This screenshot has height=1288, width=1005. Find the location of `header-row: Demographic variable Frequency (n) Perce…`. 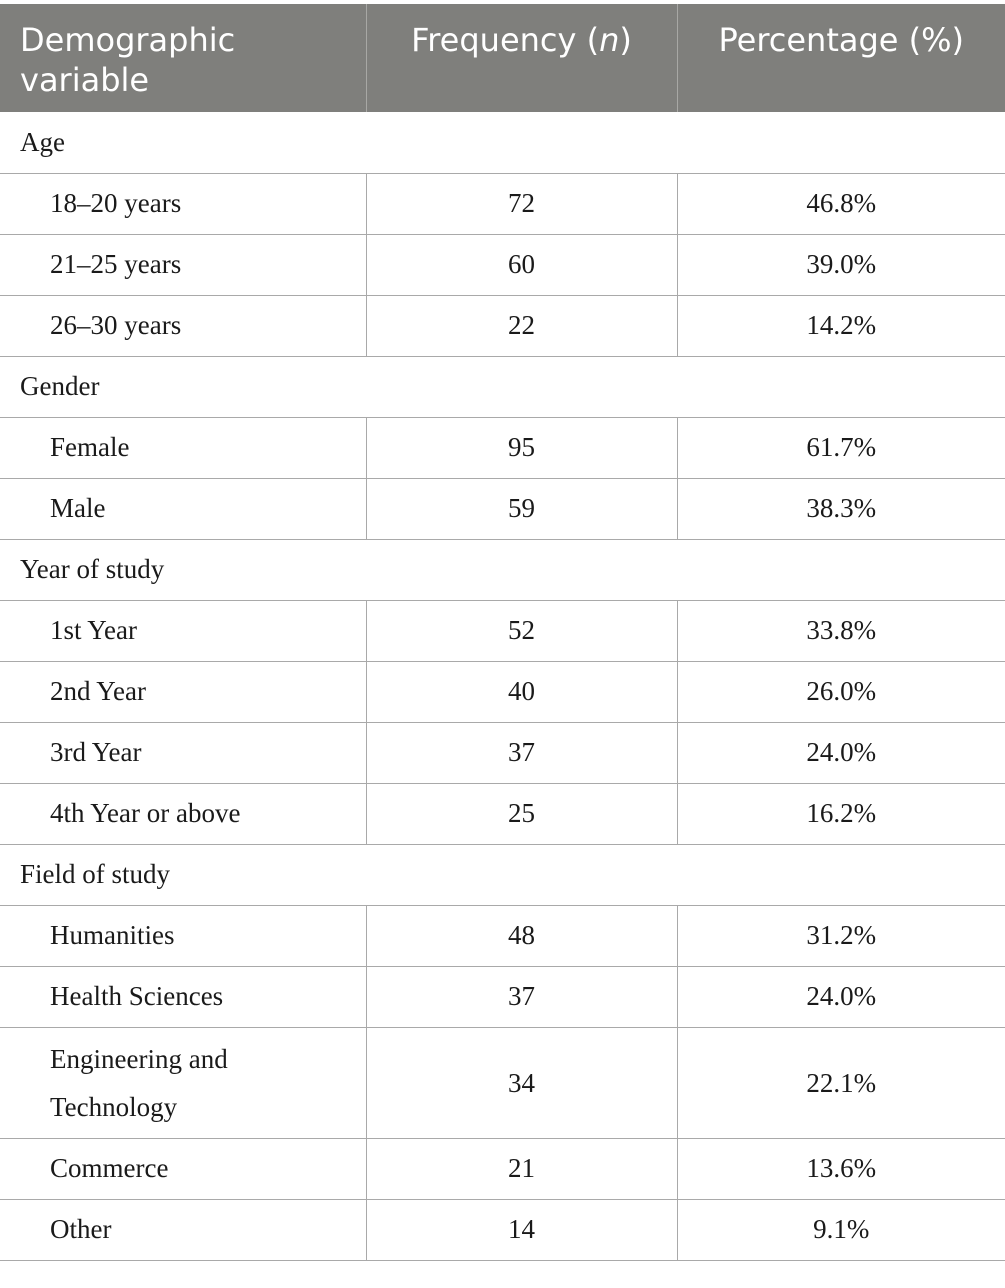

header-row: Demographic variable Frequency (n) Perce… is located at coordinates (502, 58).